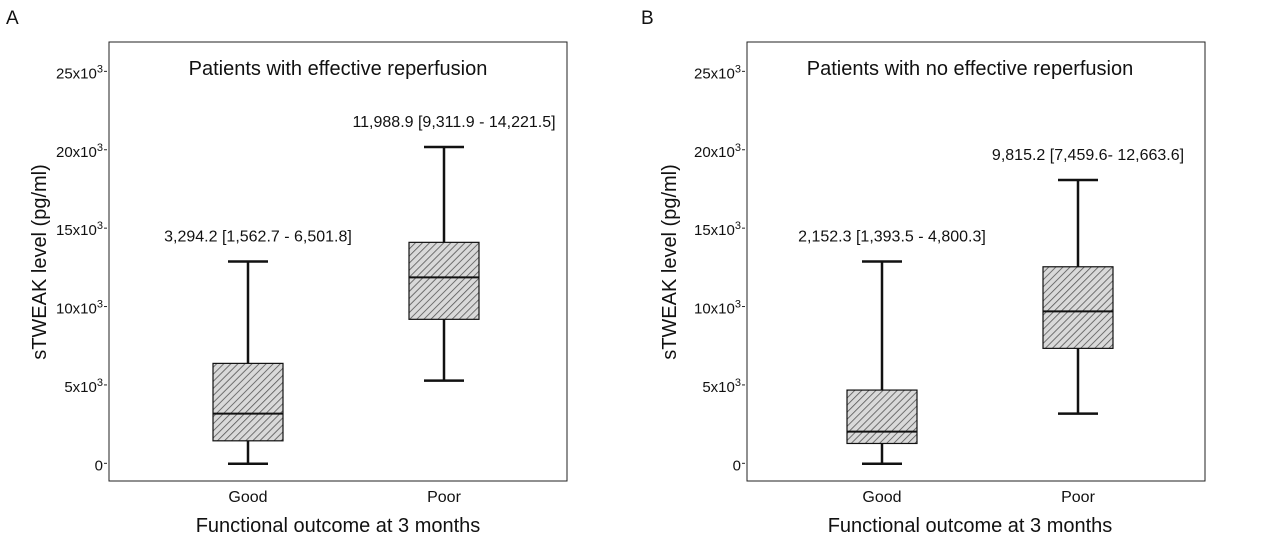 The image size is (1262, 540). What do you see at coordinates (647, 18) in the screenshot?
I see `panel-b-letter: B` at bounding box center [647, 18].